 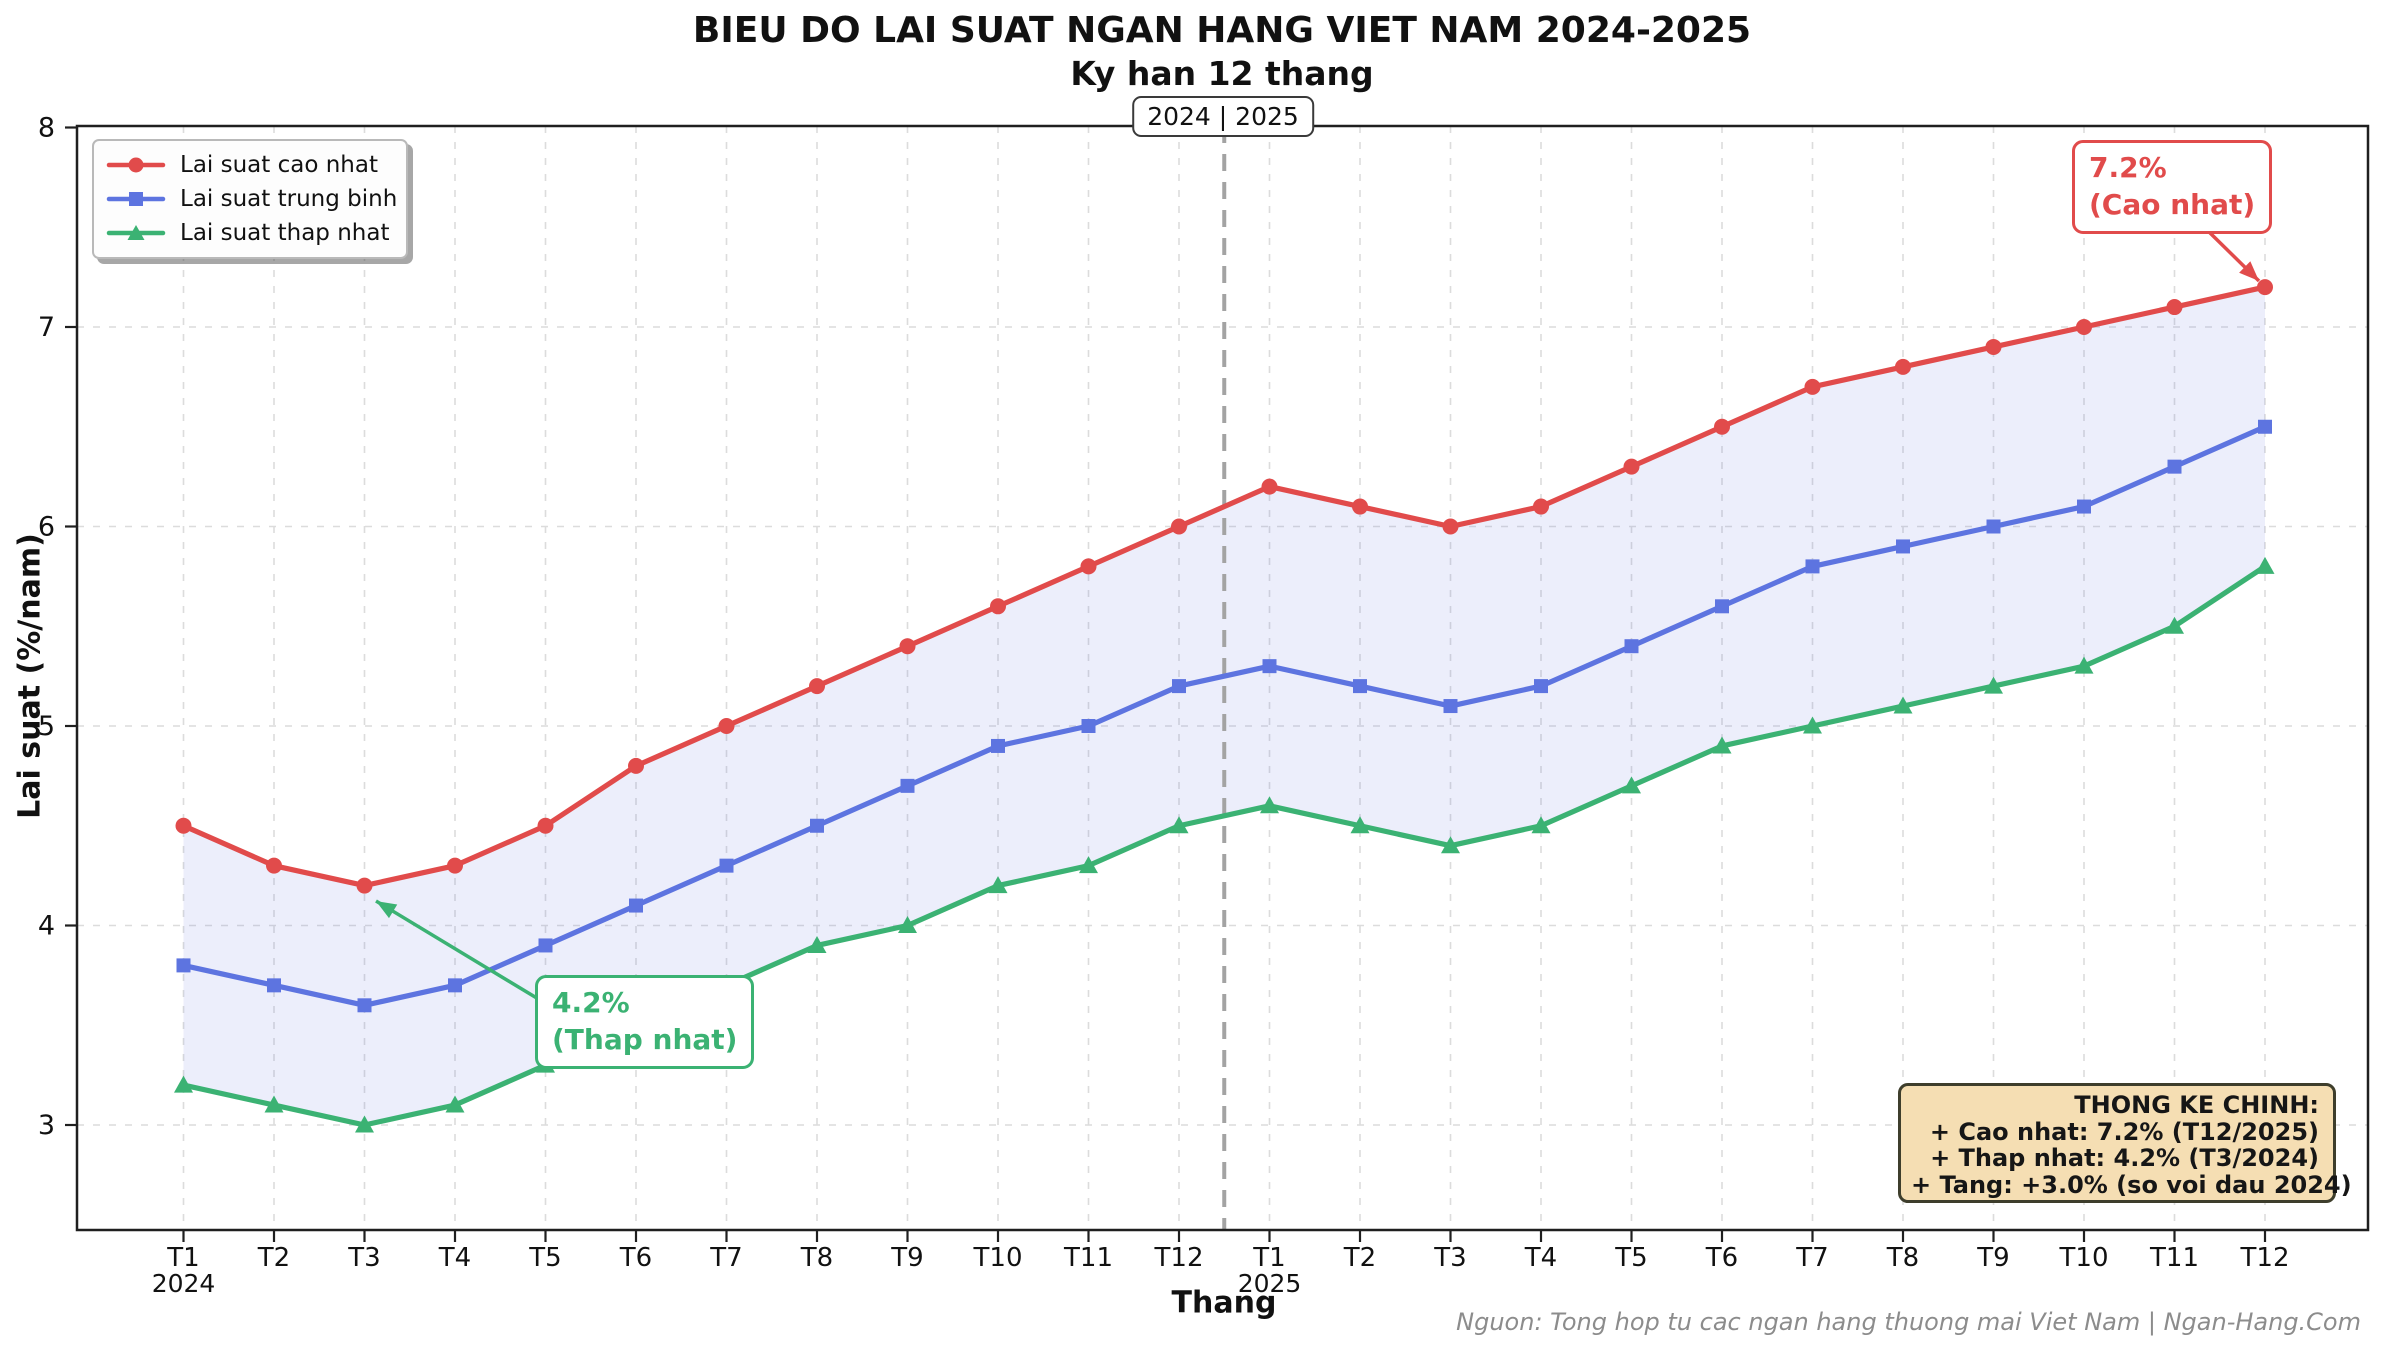 I want to click on y-tick-labels: 3 4 5 6 7 8, so click(x=46, y=627).